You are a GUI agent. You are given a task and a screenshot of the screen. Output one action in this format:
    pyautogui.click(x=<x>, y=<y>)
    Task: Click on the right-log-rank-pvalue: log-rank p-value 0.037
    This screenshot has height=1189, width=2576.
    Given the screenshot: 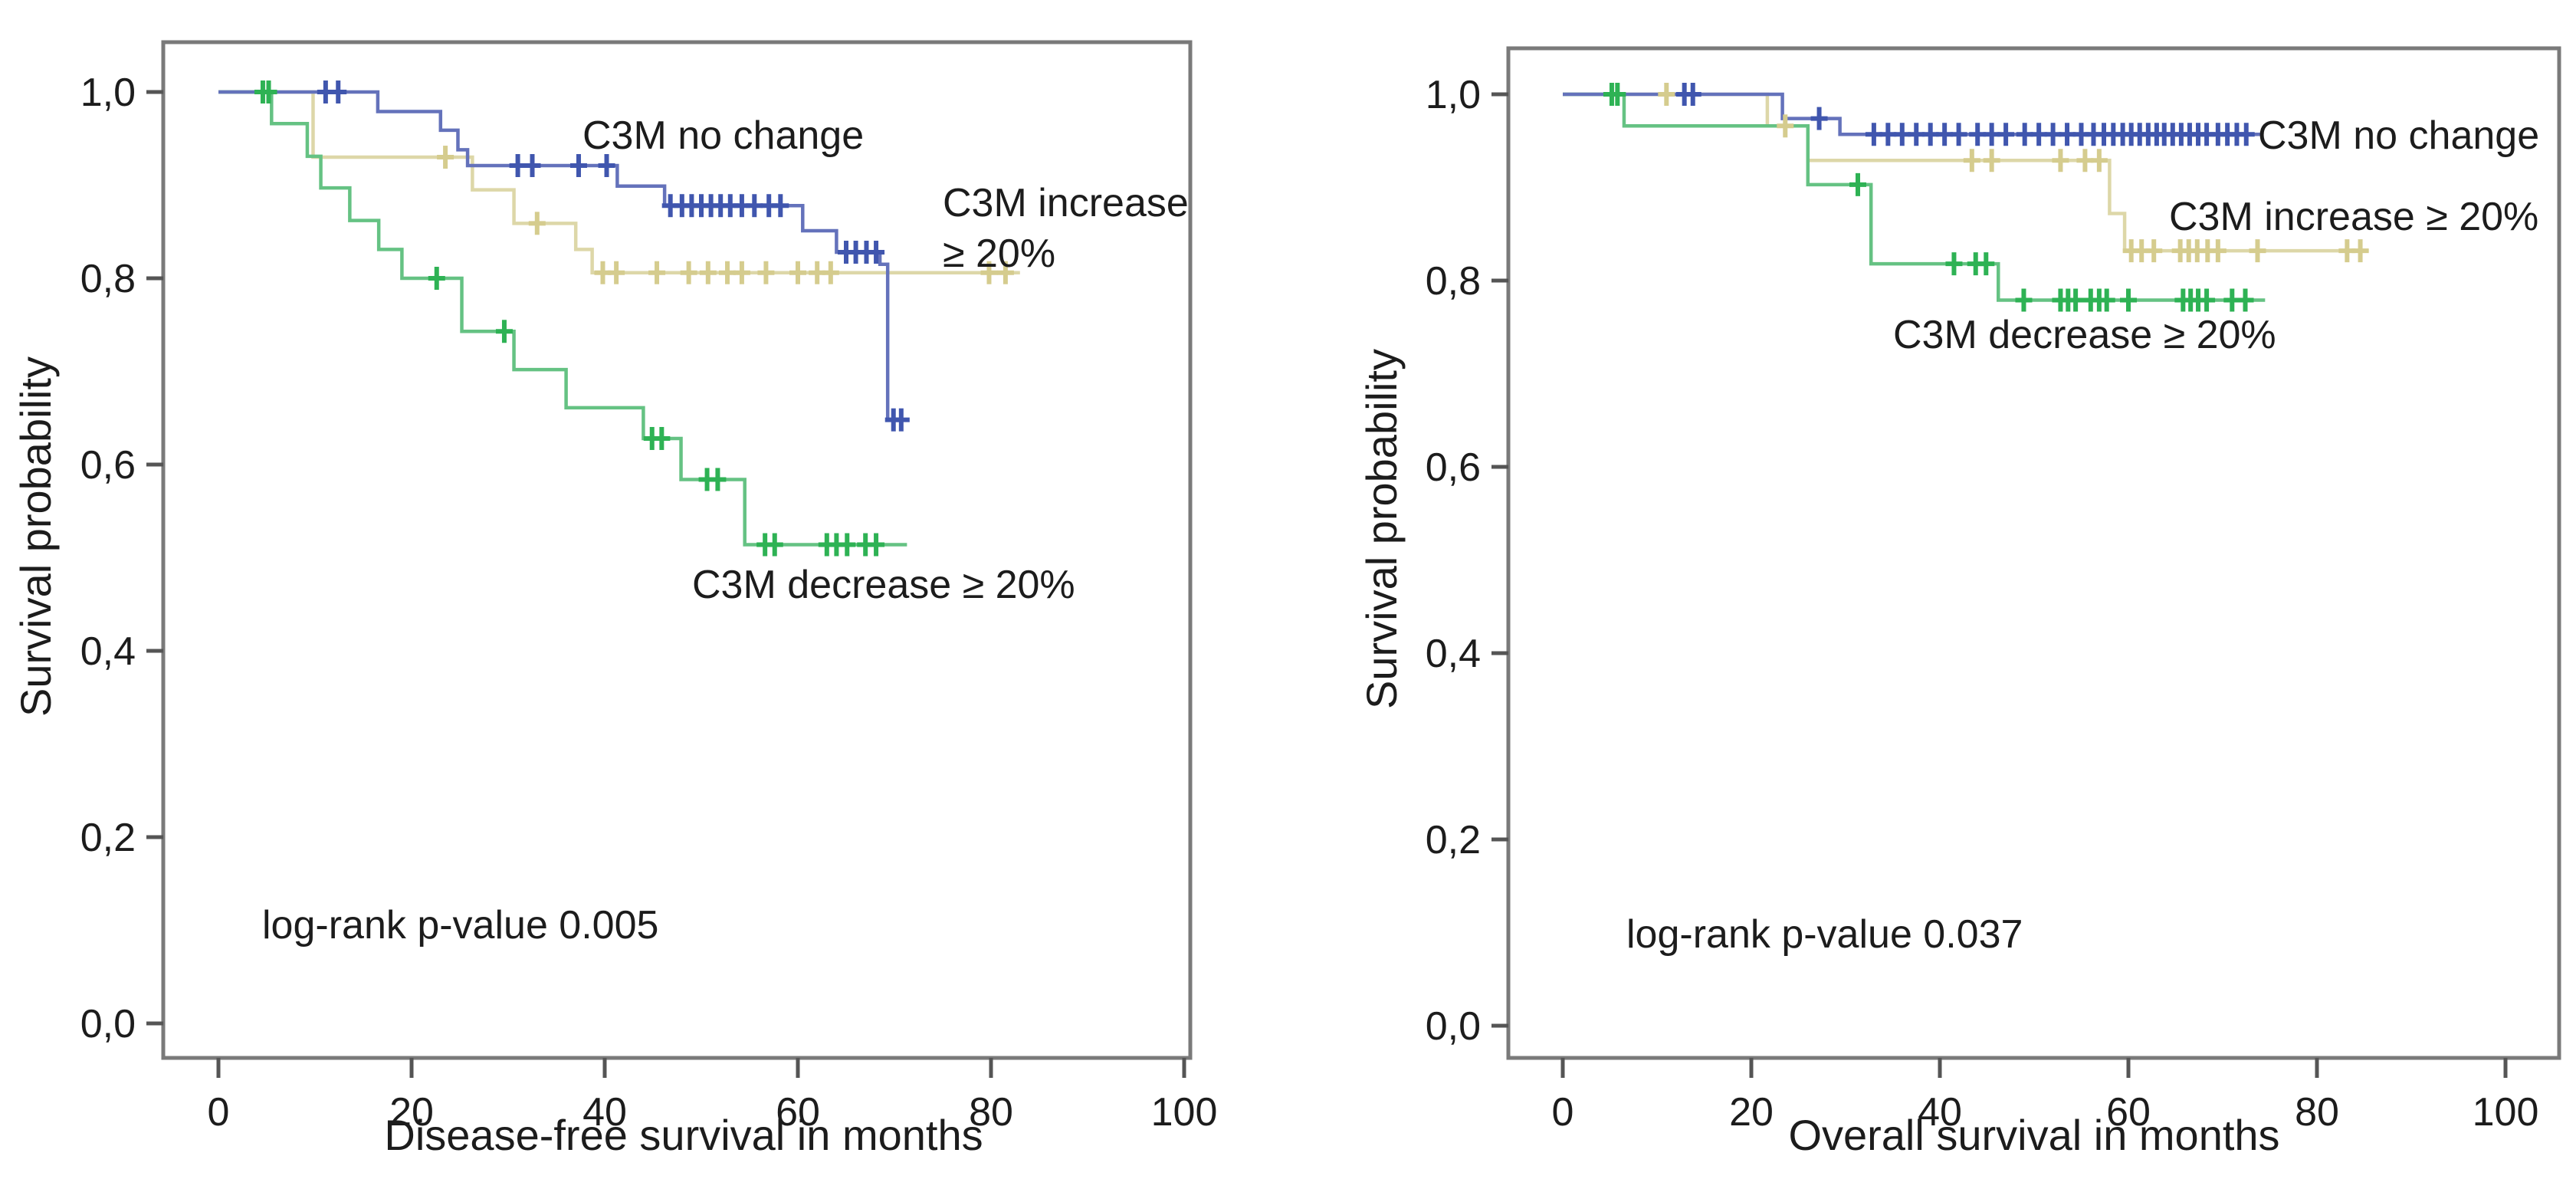 What is the action you would take?
    pyautogui.click(x=1824, y=935)
    